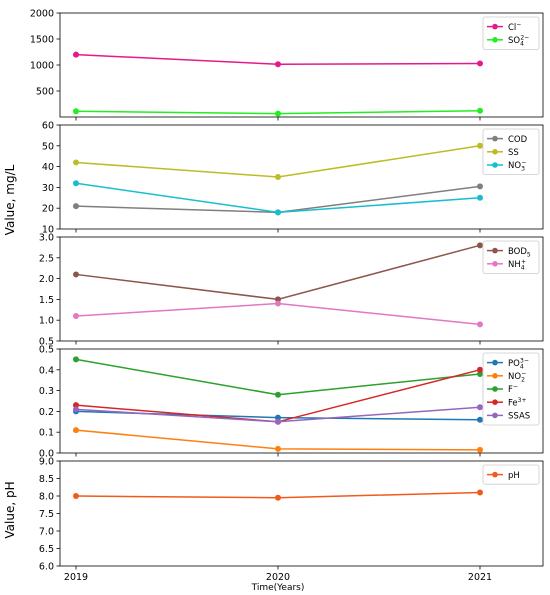 This screenshot has height=595, width=550. I want to click on series-bod, so click(278, 272).